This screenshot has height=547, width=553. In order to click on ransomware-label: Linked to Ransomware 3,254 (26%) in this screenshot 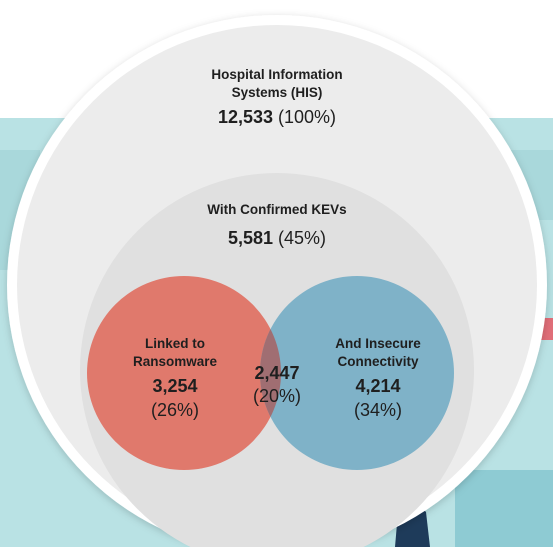, I will do `click(175, 378)`.